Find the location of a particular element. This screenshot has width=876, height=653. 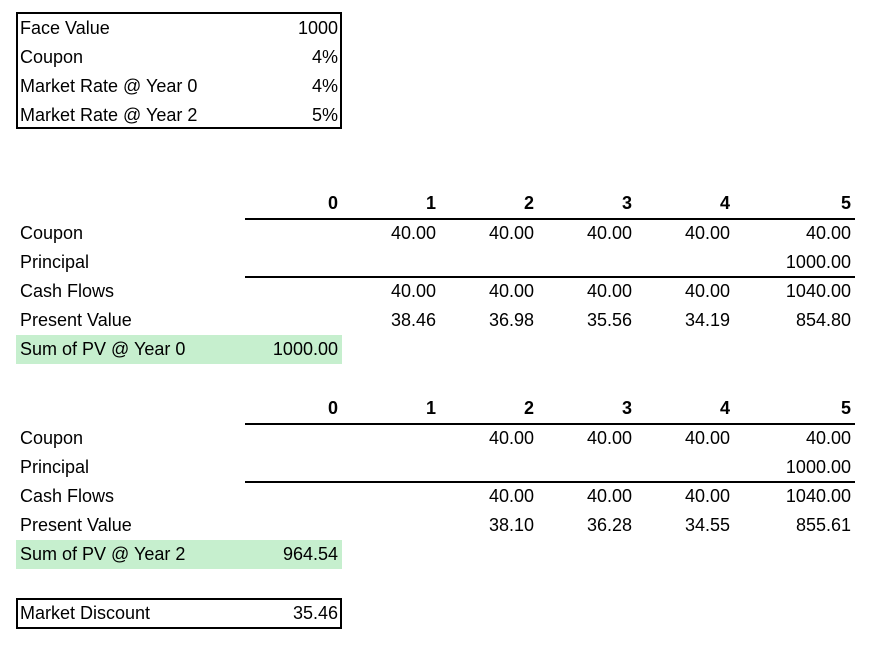

table-cell: 36.98 is located at coordinates (511, 320).